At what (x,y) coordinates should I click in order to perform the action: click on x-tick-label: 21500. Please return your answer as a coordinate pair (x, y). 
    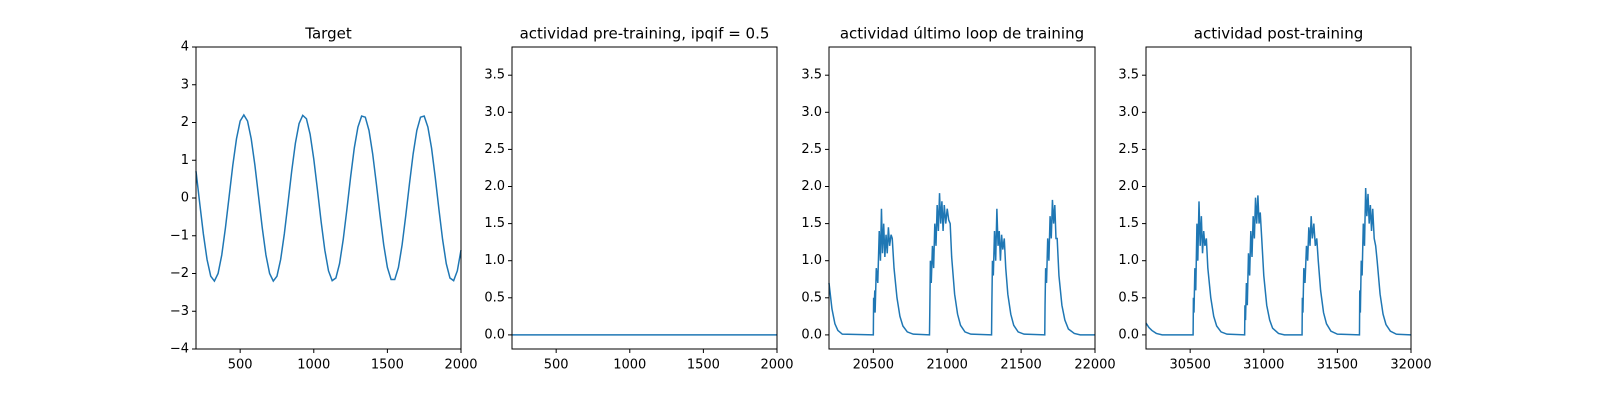
    Looking at the image, I should click on (1020, 365).